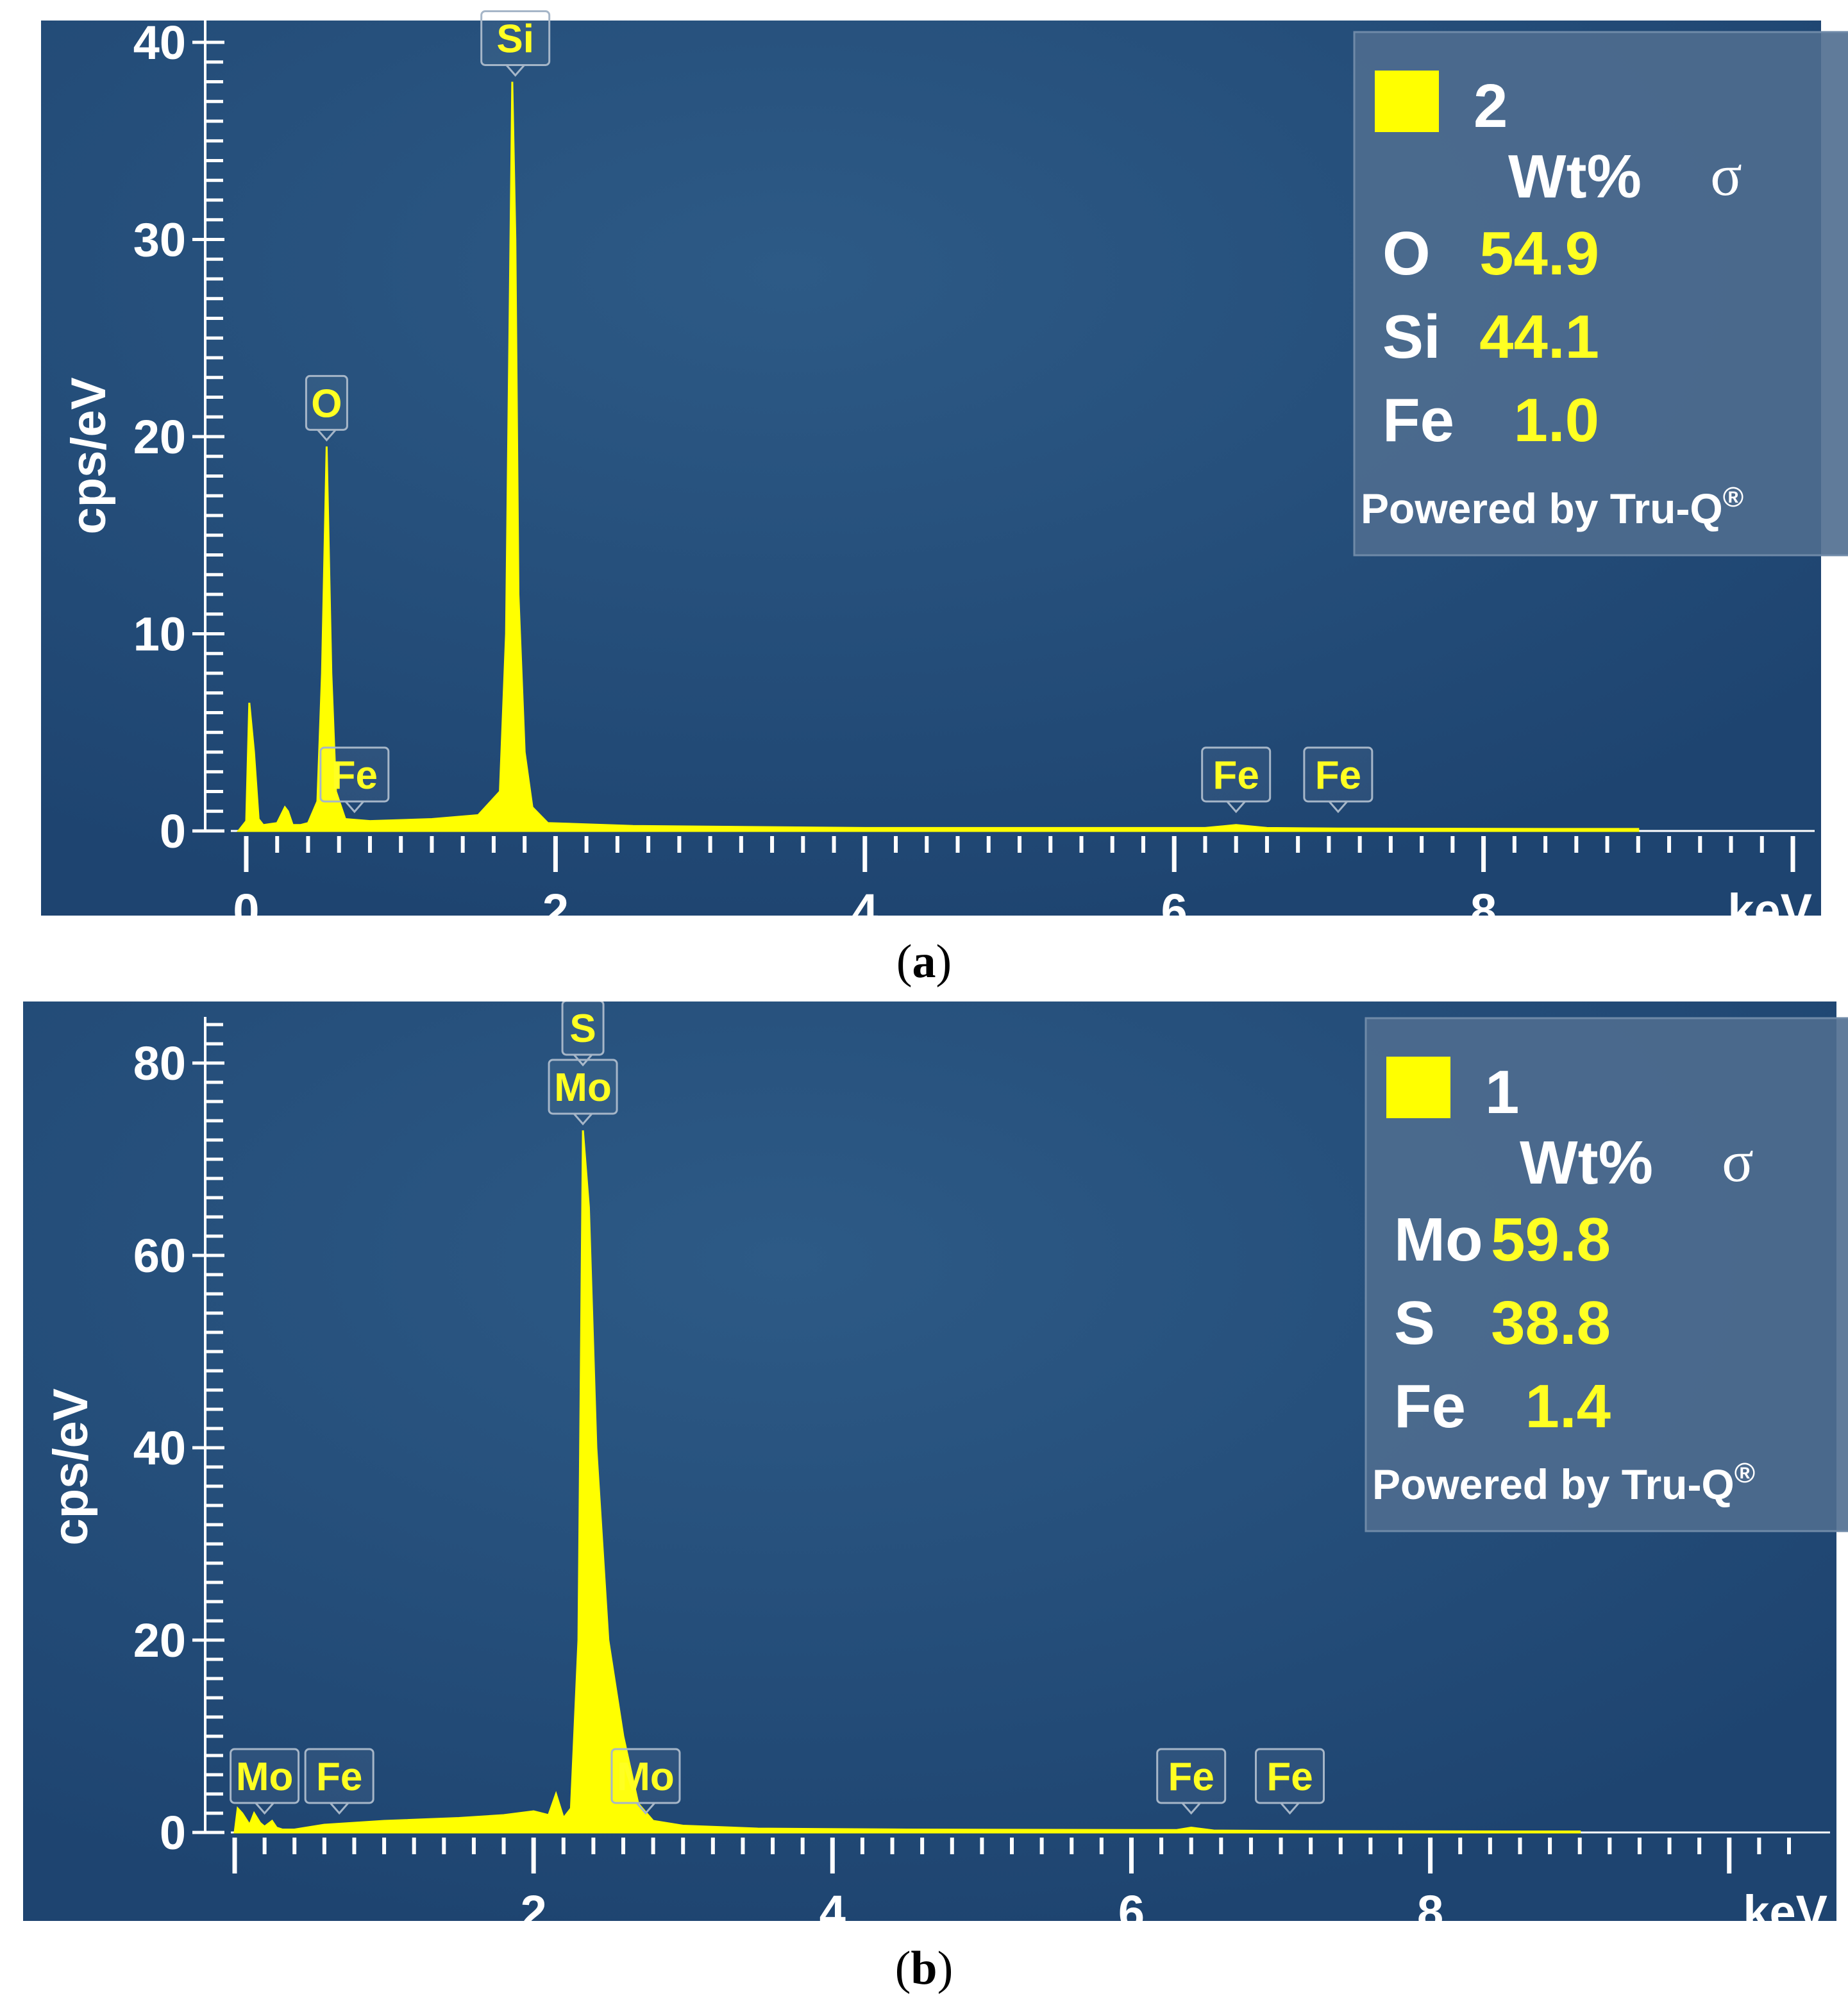 The width and height of the screenshot is (1848, 2003). I want to click on legend-wt: 44.1, so click(1539, 337).